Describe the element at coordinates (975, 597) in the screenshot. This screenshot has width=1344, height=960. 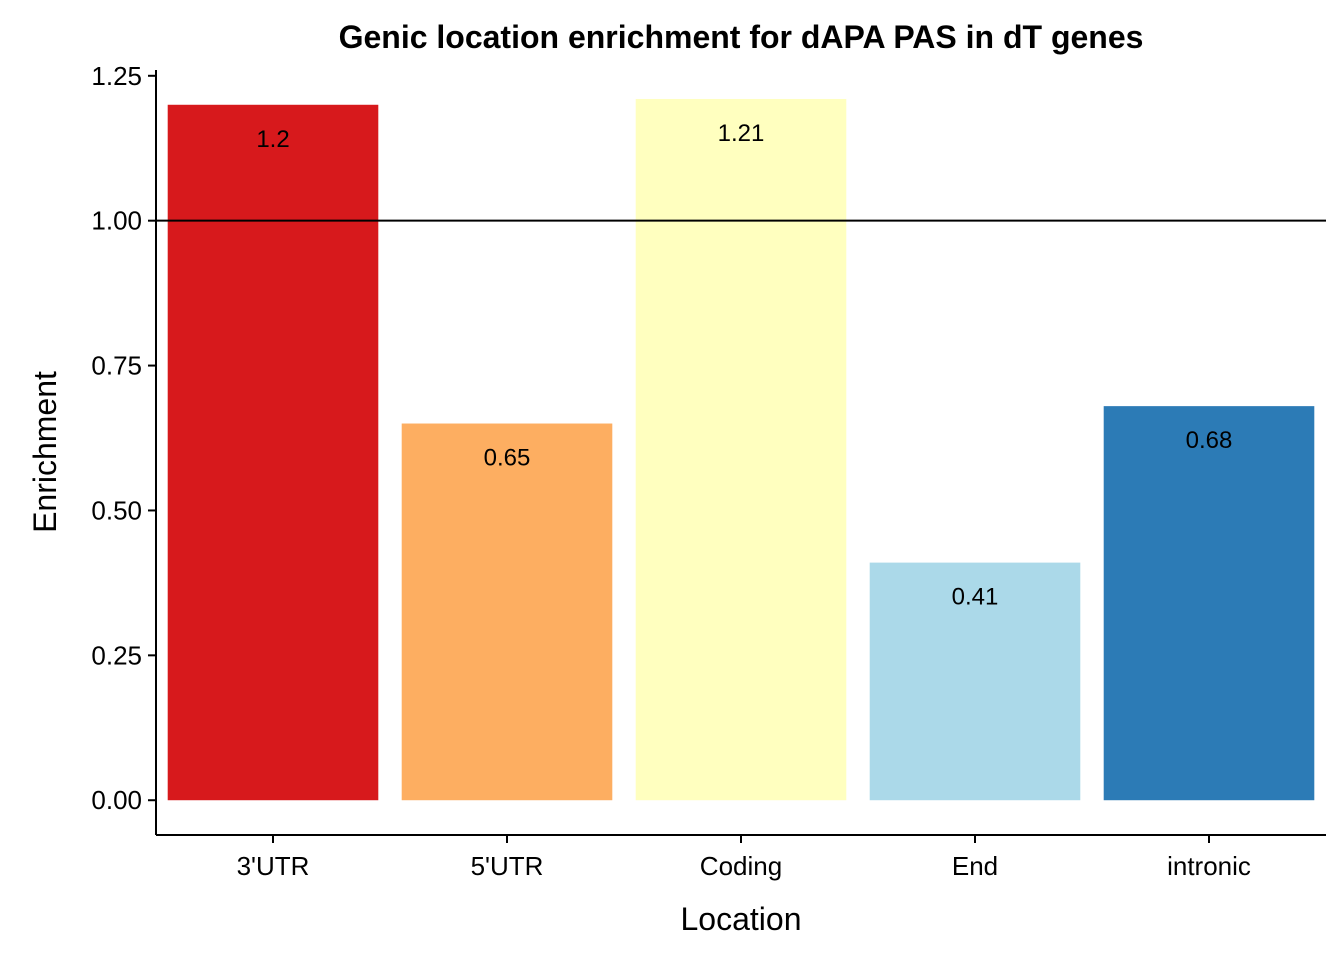
I see `data-label-3: 0.41` at that location.